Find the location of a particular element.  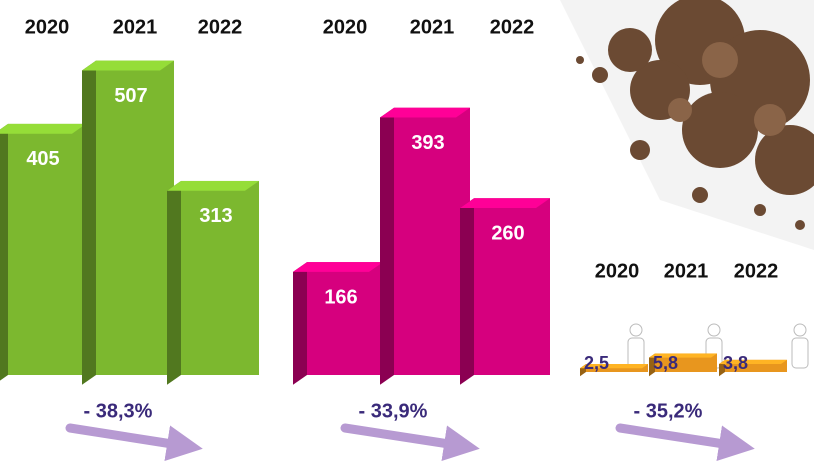

value-label: 260 is located at coordinates (507, 233).